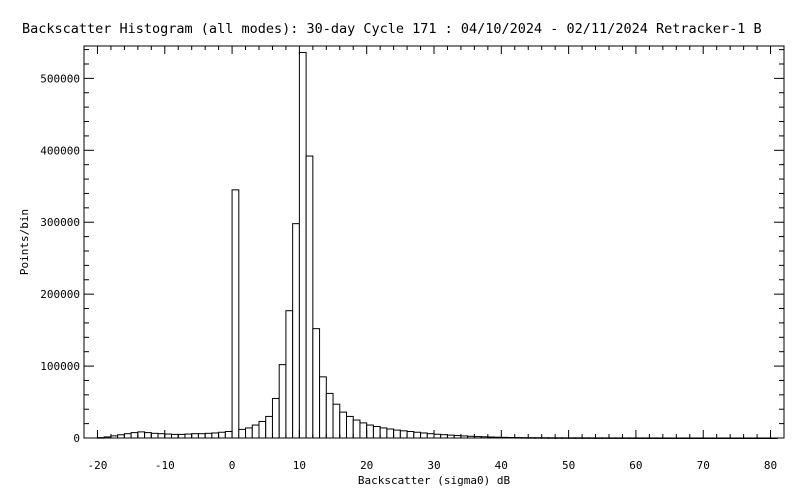  What do you see at coordinates (501, 465) in the screenshot?
I see `x-tick-label: 40` at bounding box center [501, 465].